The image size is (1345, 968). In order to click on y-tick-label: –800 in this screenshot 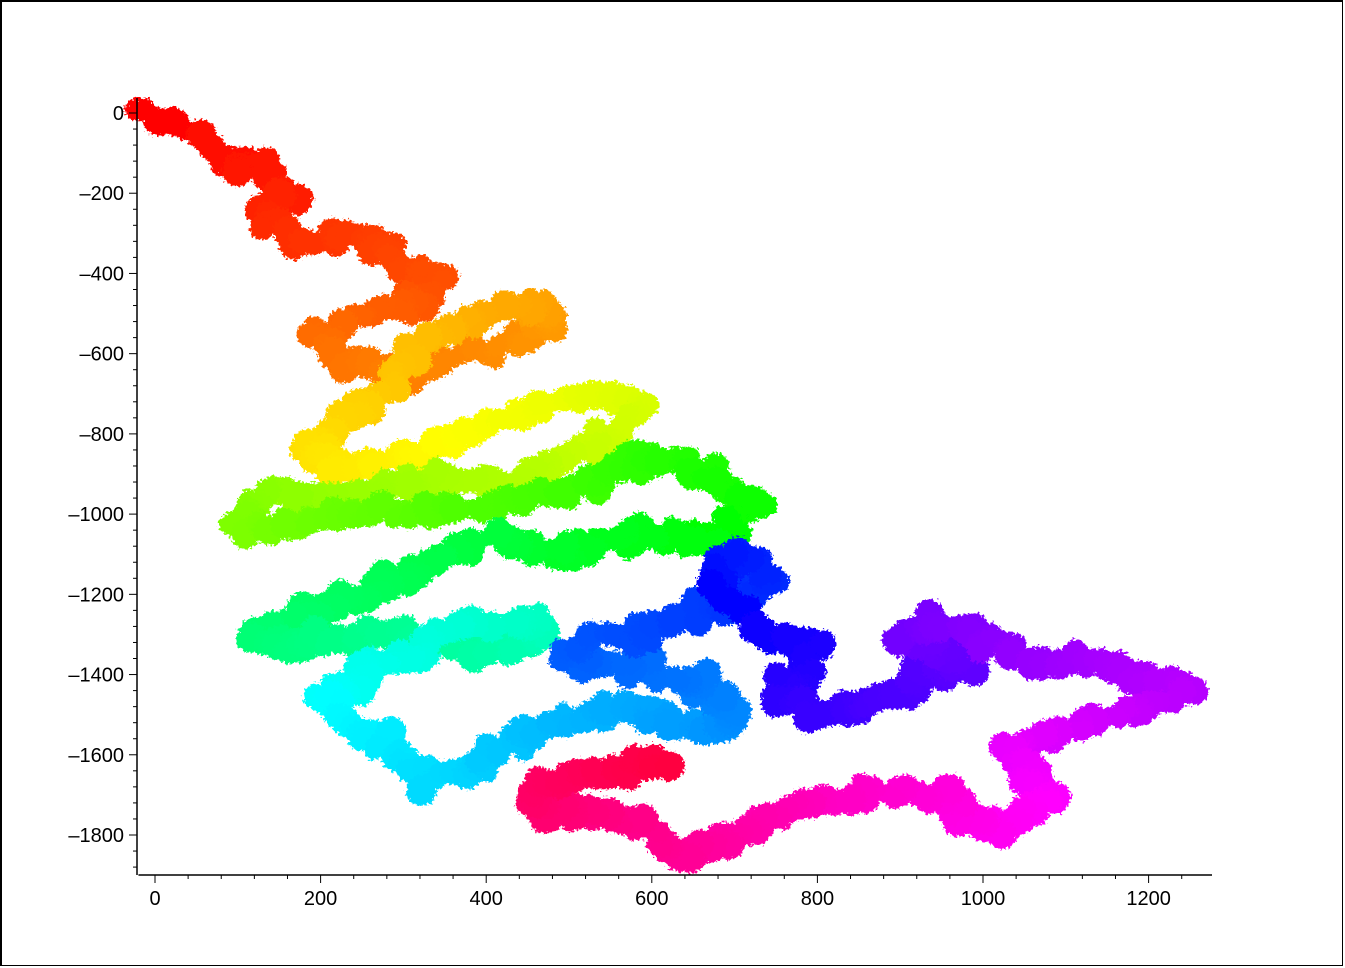, I will do `click(102, 435)`.